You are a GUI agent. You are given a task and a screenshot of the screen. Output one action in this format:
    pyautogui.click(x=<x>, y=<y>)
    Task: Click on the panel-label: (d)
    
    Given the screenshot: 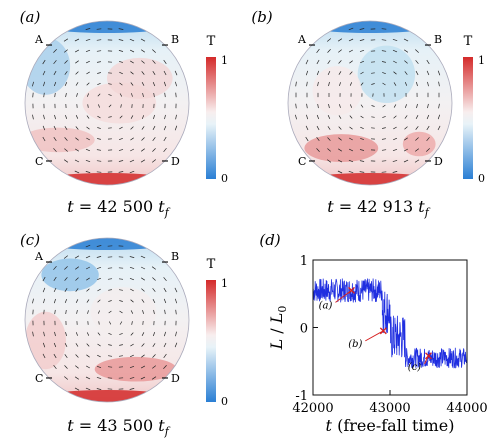 What is the action you would take?
    pyautogui.click(x=269, y=240)
    